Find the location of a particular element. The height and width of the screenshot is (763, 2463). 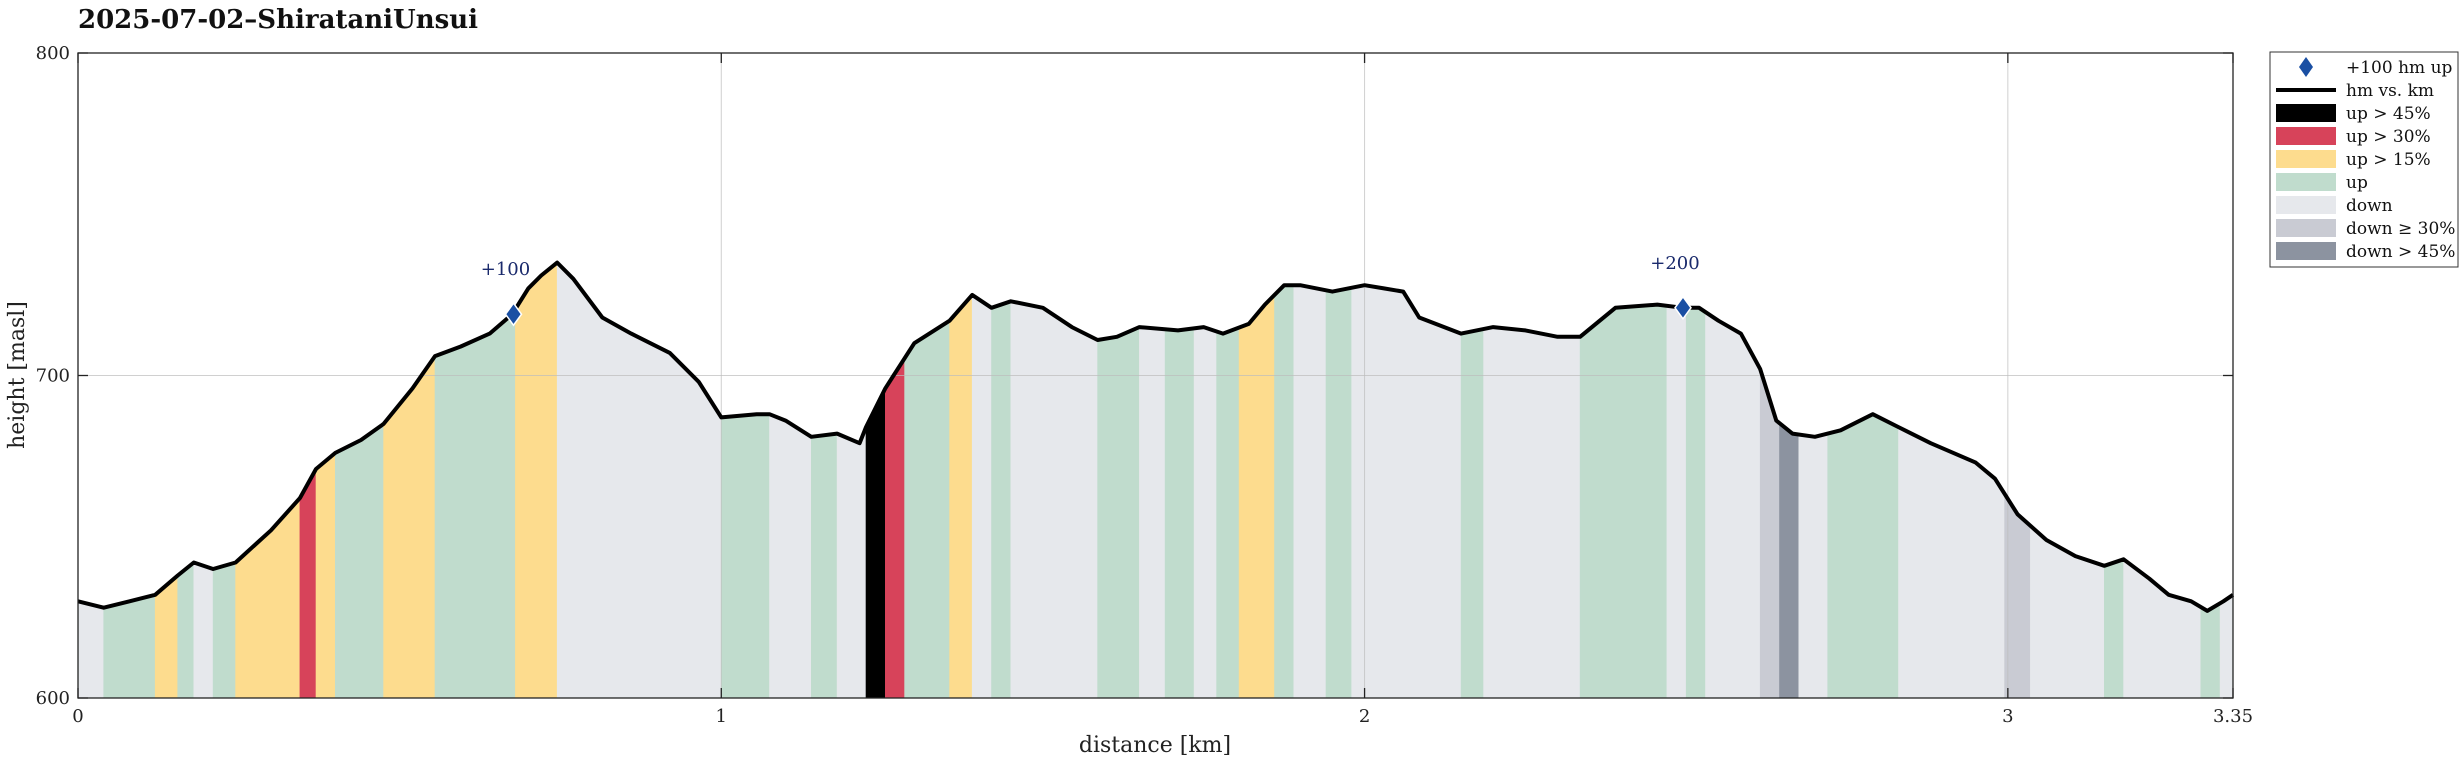

slope-band-down45 is located at coordinates (1789, 560).